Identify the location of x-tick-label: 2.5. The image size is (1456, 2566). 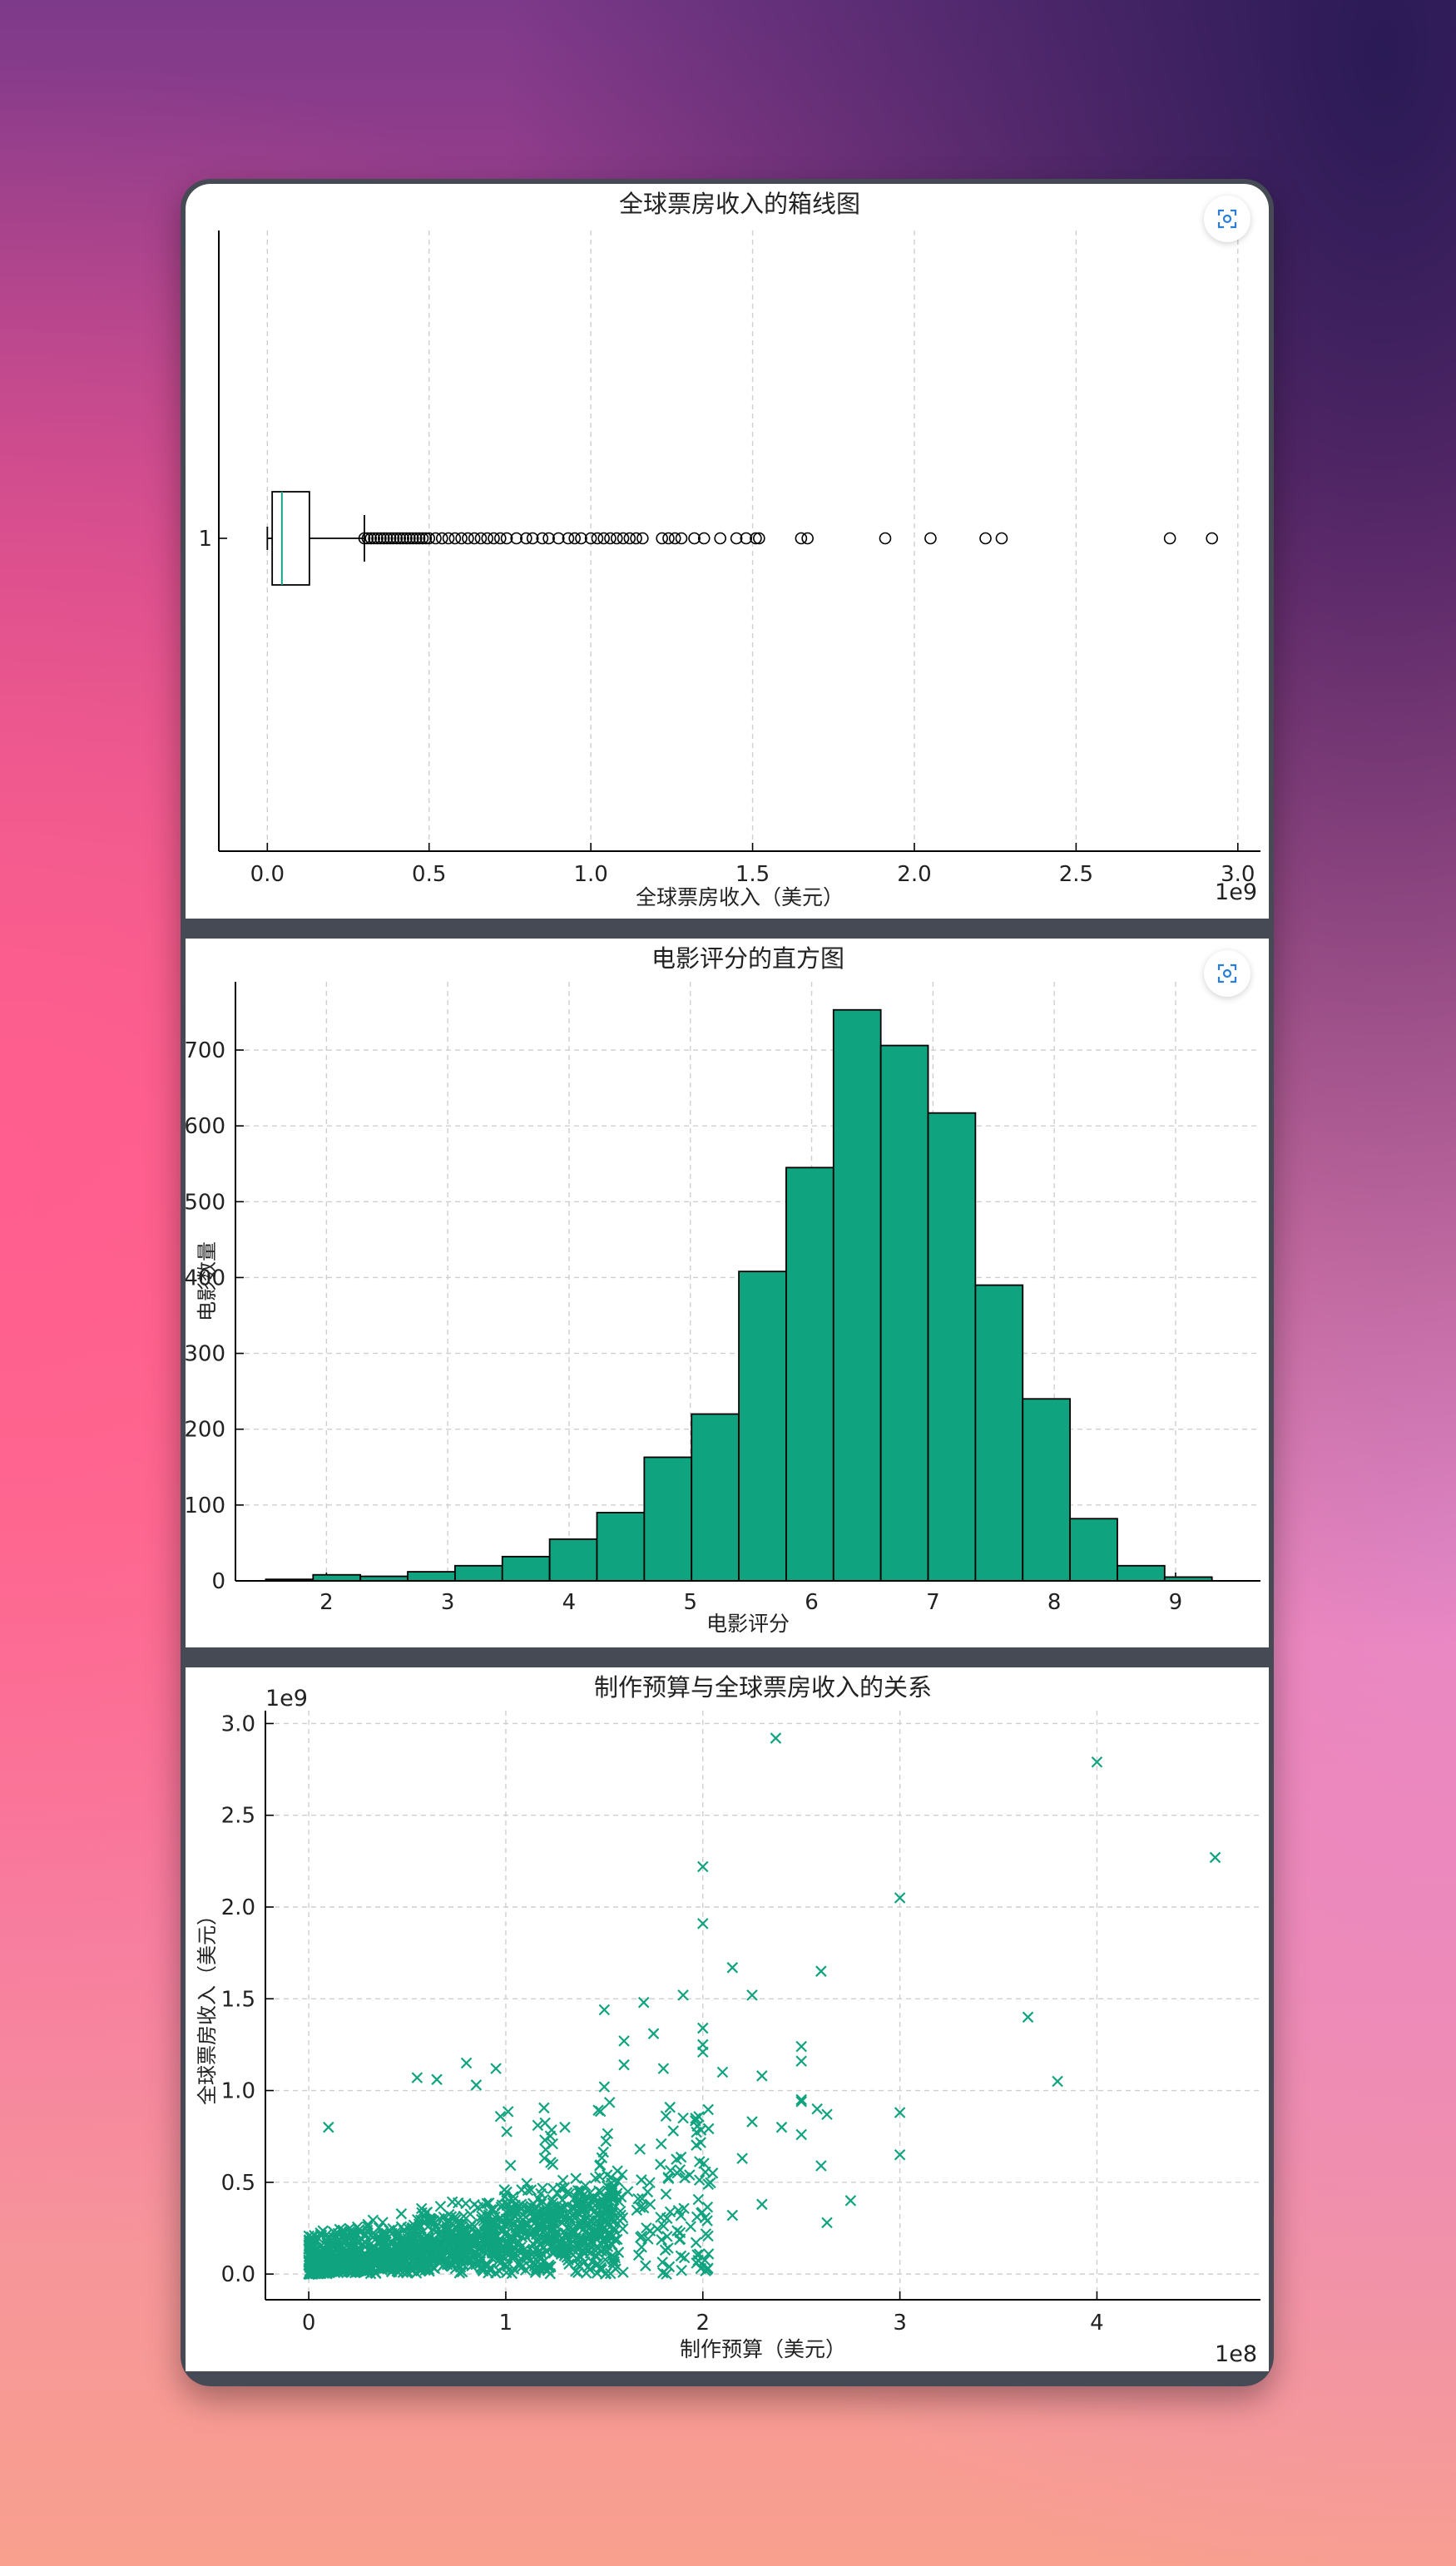
(1076, 875).